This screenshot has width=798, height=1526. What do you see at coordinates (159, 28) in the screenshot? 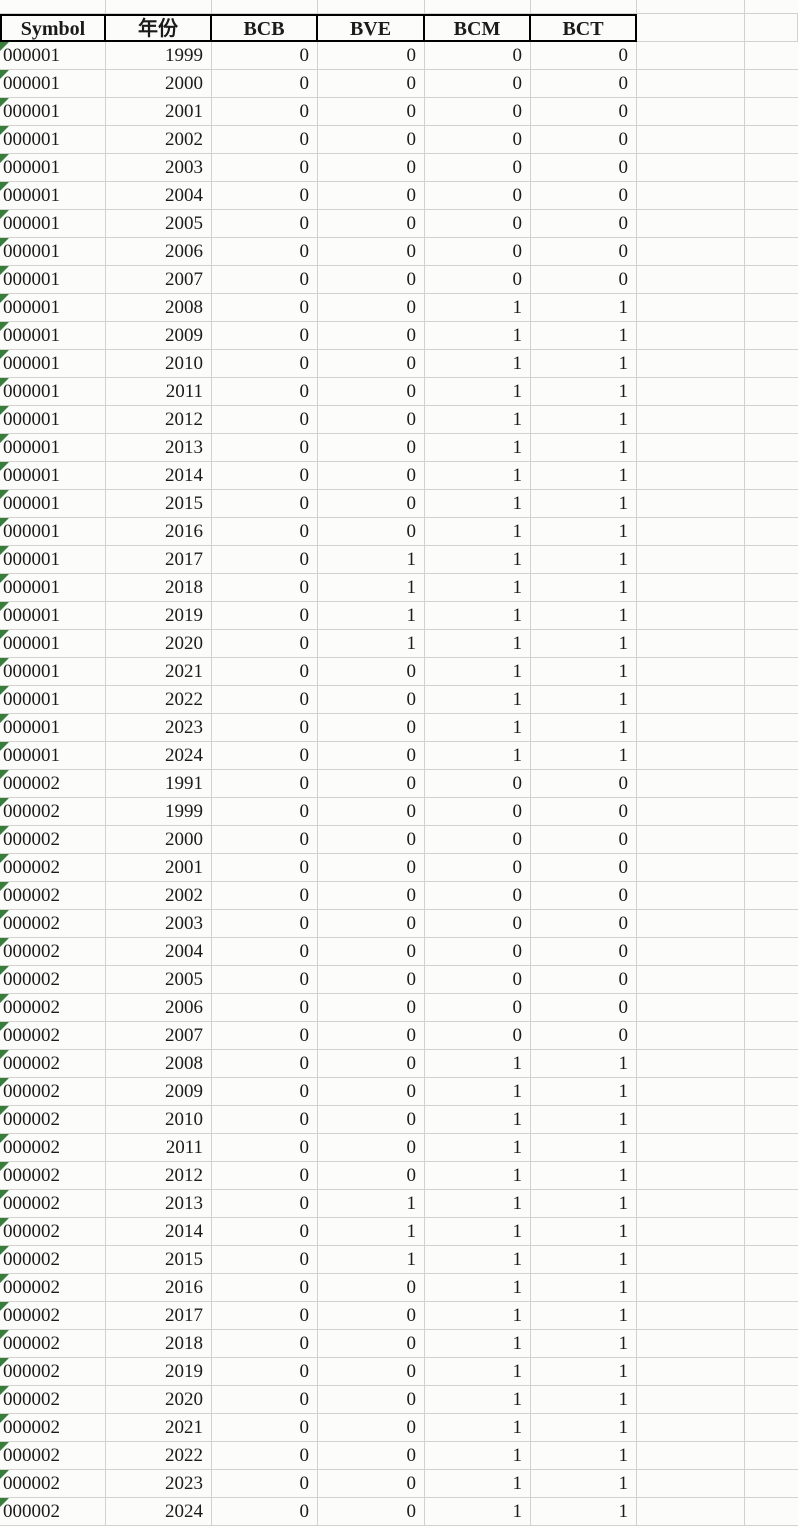
I see `column-header-year: 年份` at bounding box center [159, 28].